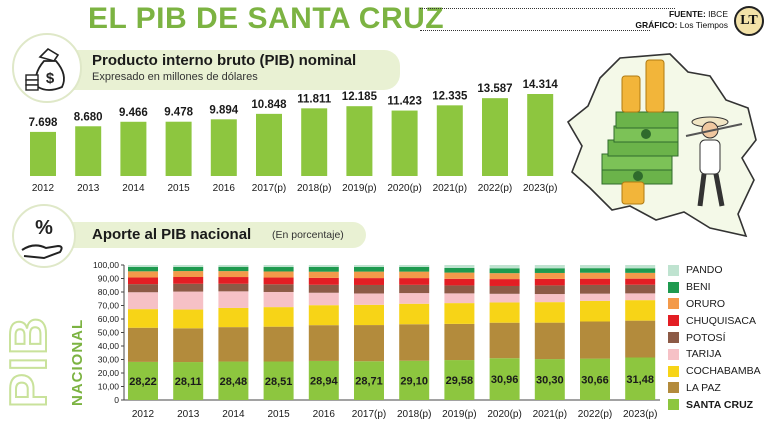  I want to click on segment-la-paz-2013, so click(188, 345).